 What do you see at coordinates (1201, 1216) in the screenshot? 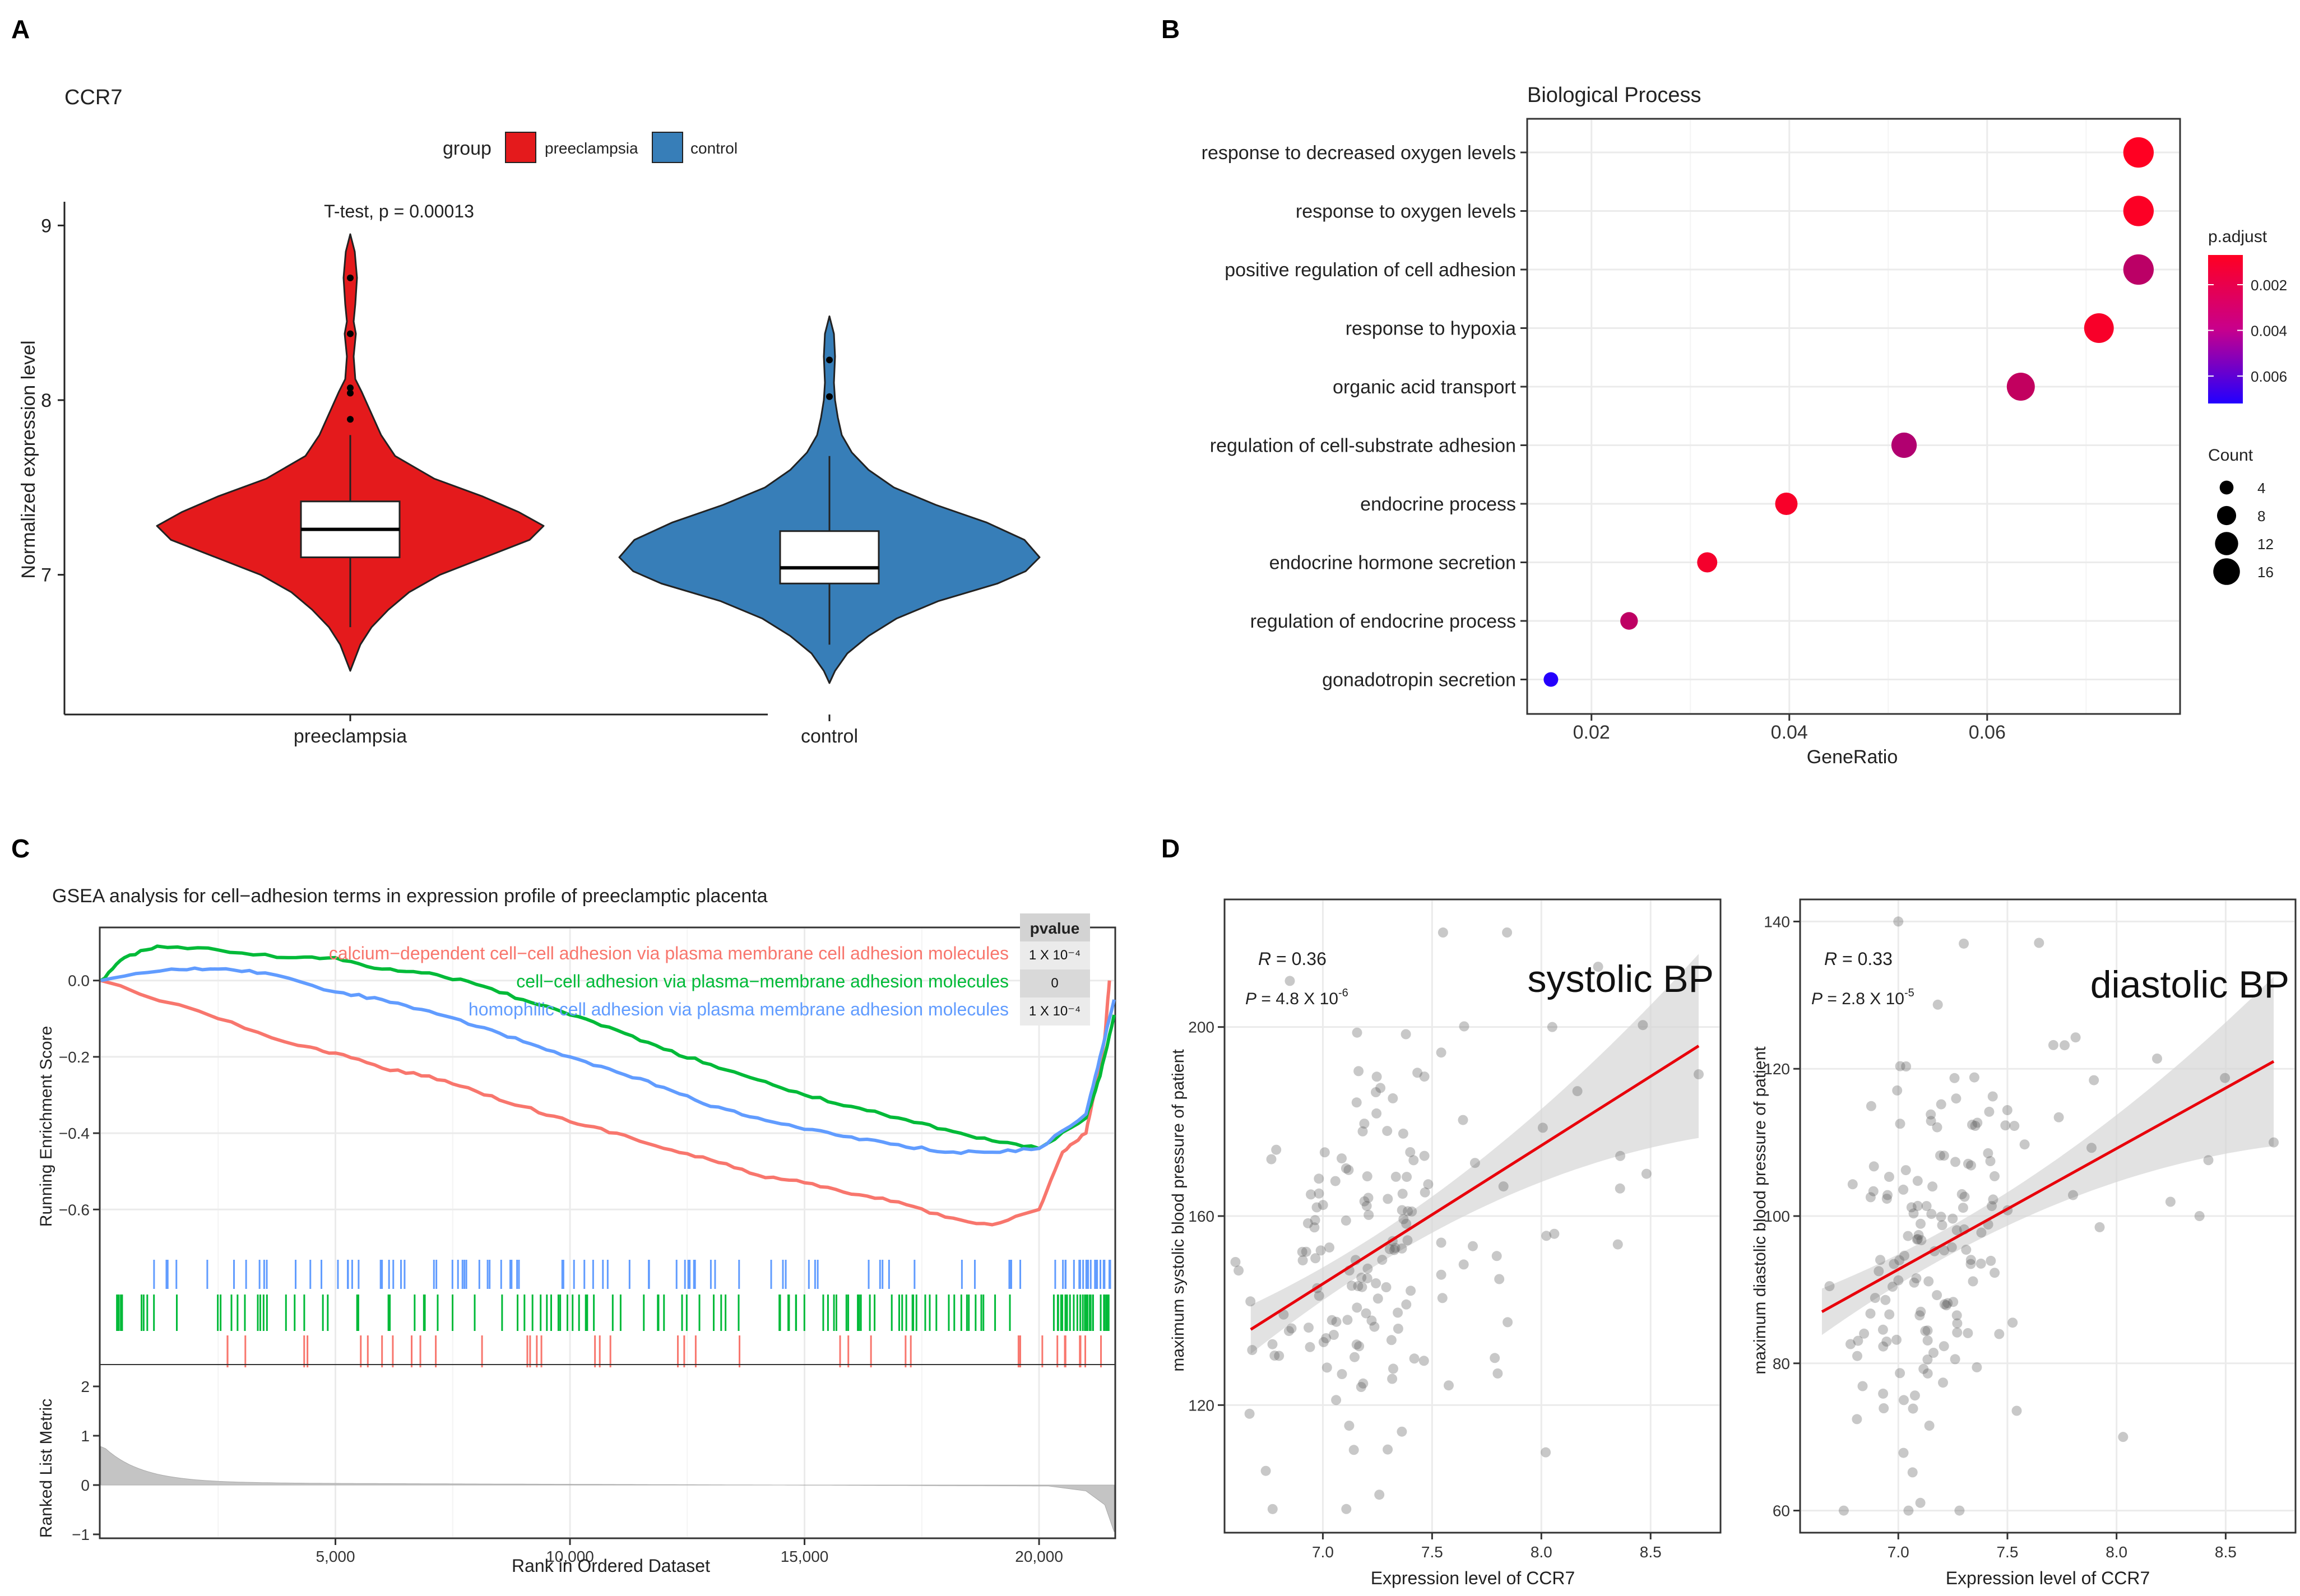
I see `d1-y-tick-label: 160` at bounding box center [1201, 1216].